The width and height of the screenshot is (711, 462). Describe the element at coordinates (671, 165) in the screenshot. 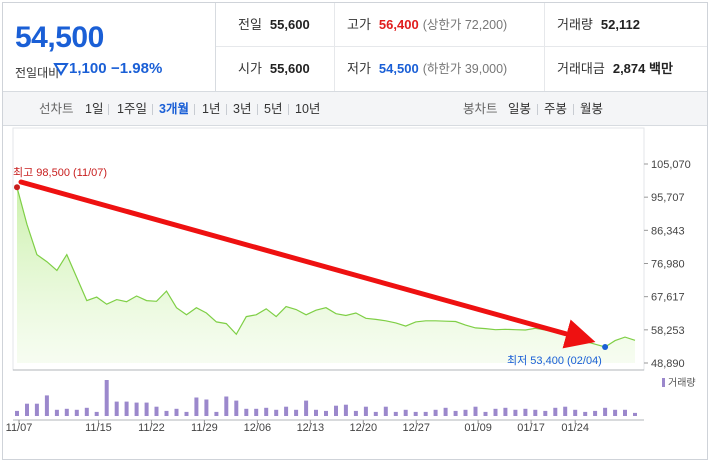

I see `y-tick-label: 105,070` at that location.